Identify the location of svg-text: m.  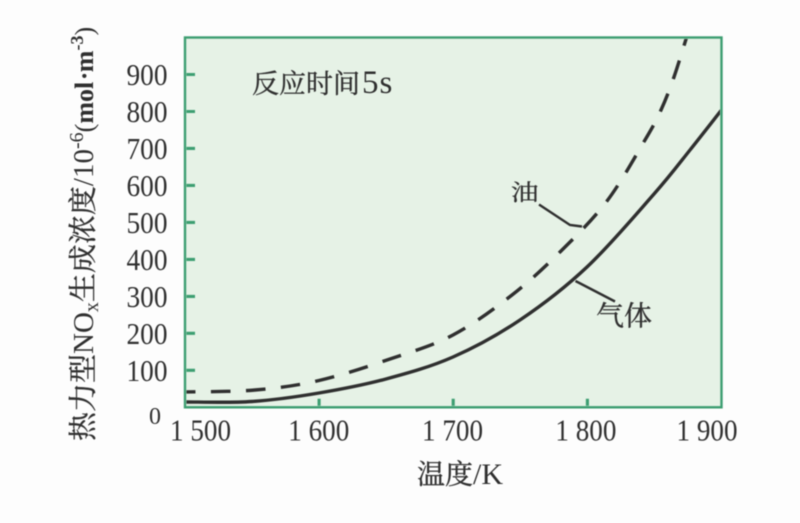
(84, 61).